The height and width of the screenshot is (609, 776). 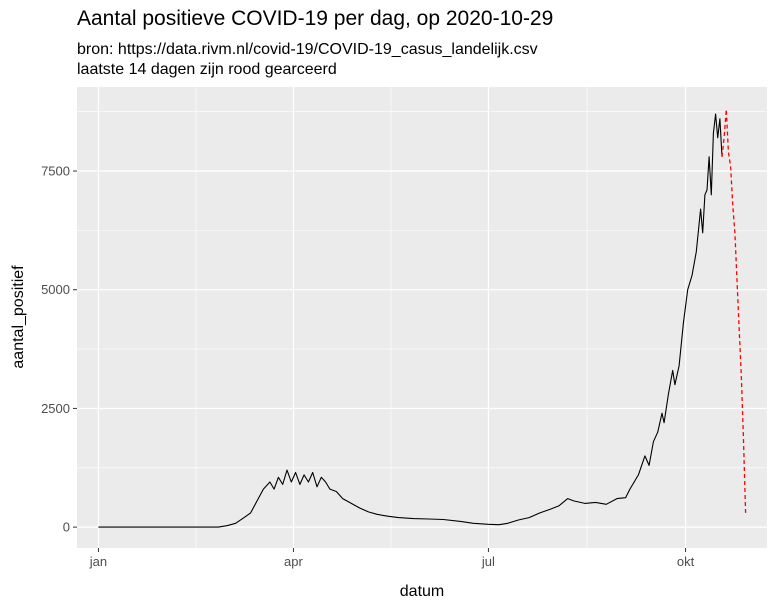 What do you see at coordinates (98, 561) in the screenshot?
I see `x-tick-label: jan` at bounding box center [98, 561].